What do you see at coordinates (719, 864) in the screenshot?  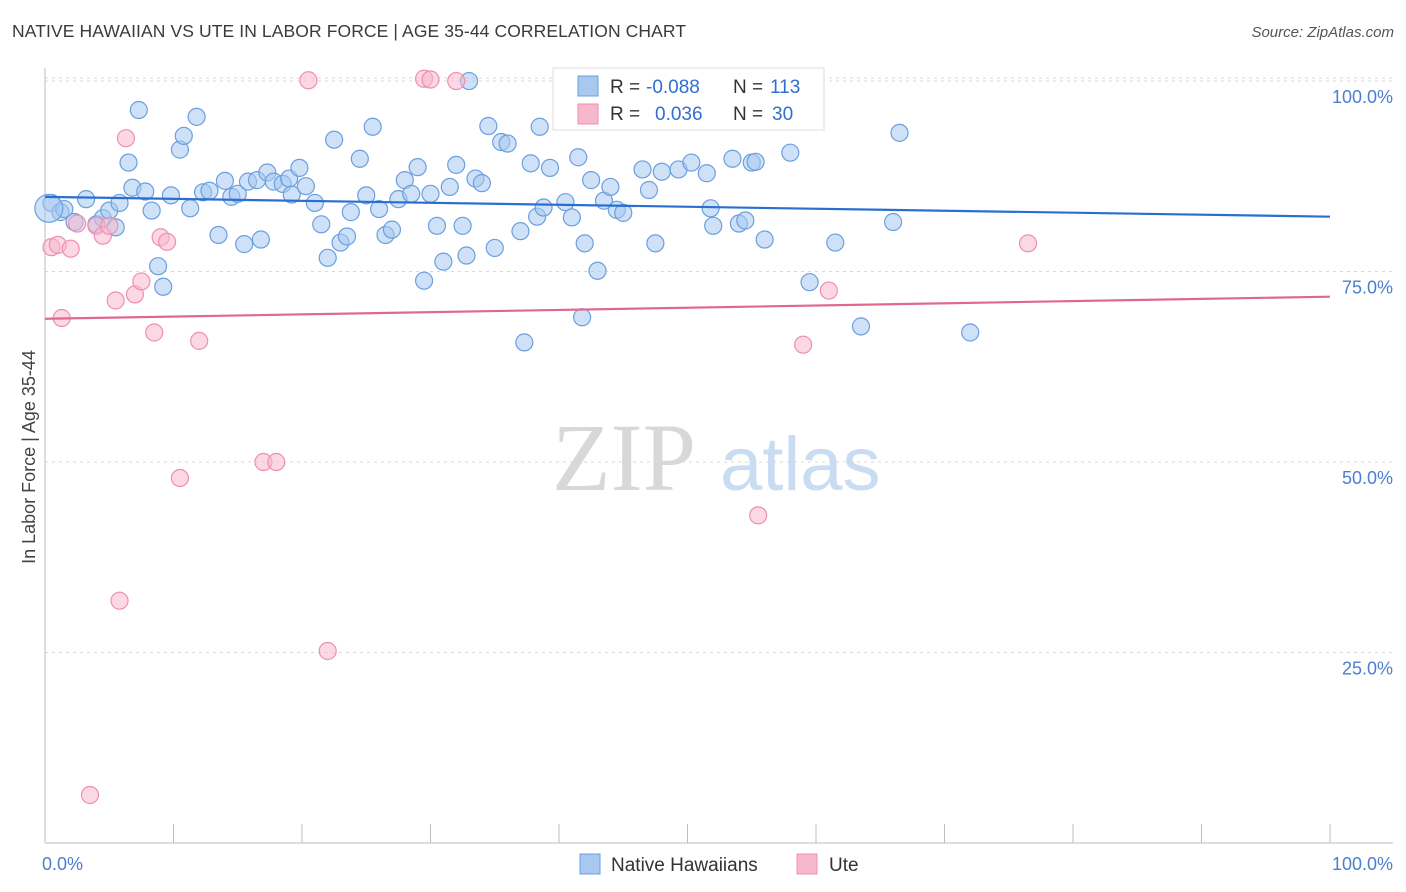 I see `series-legend: Native Hawaiians Ute` at bounding box center [719, 864].